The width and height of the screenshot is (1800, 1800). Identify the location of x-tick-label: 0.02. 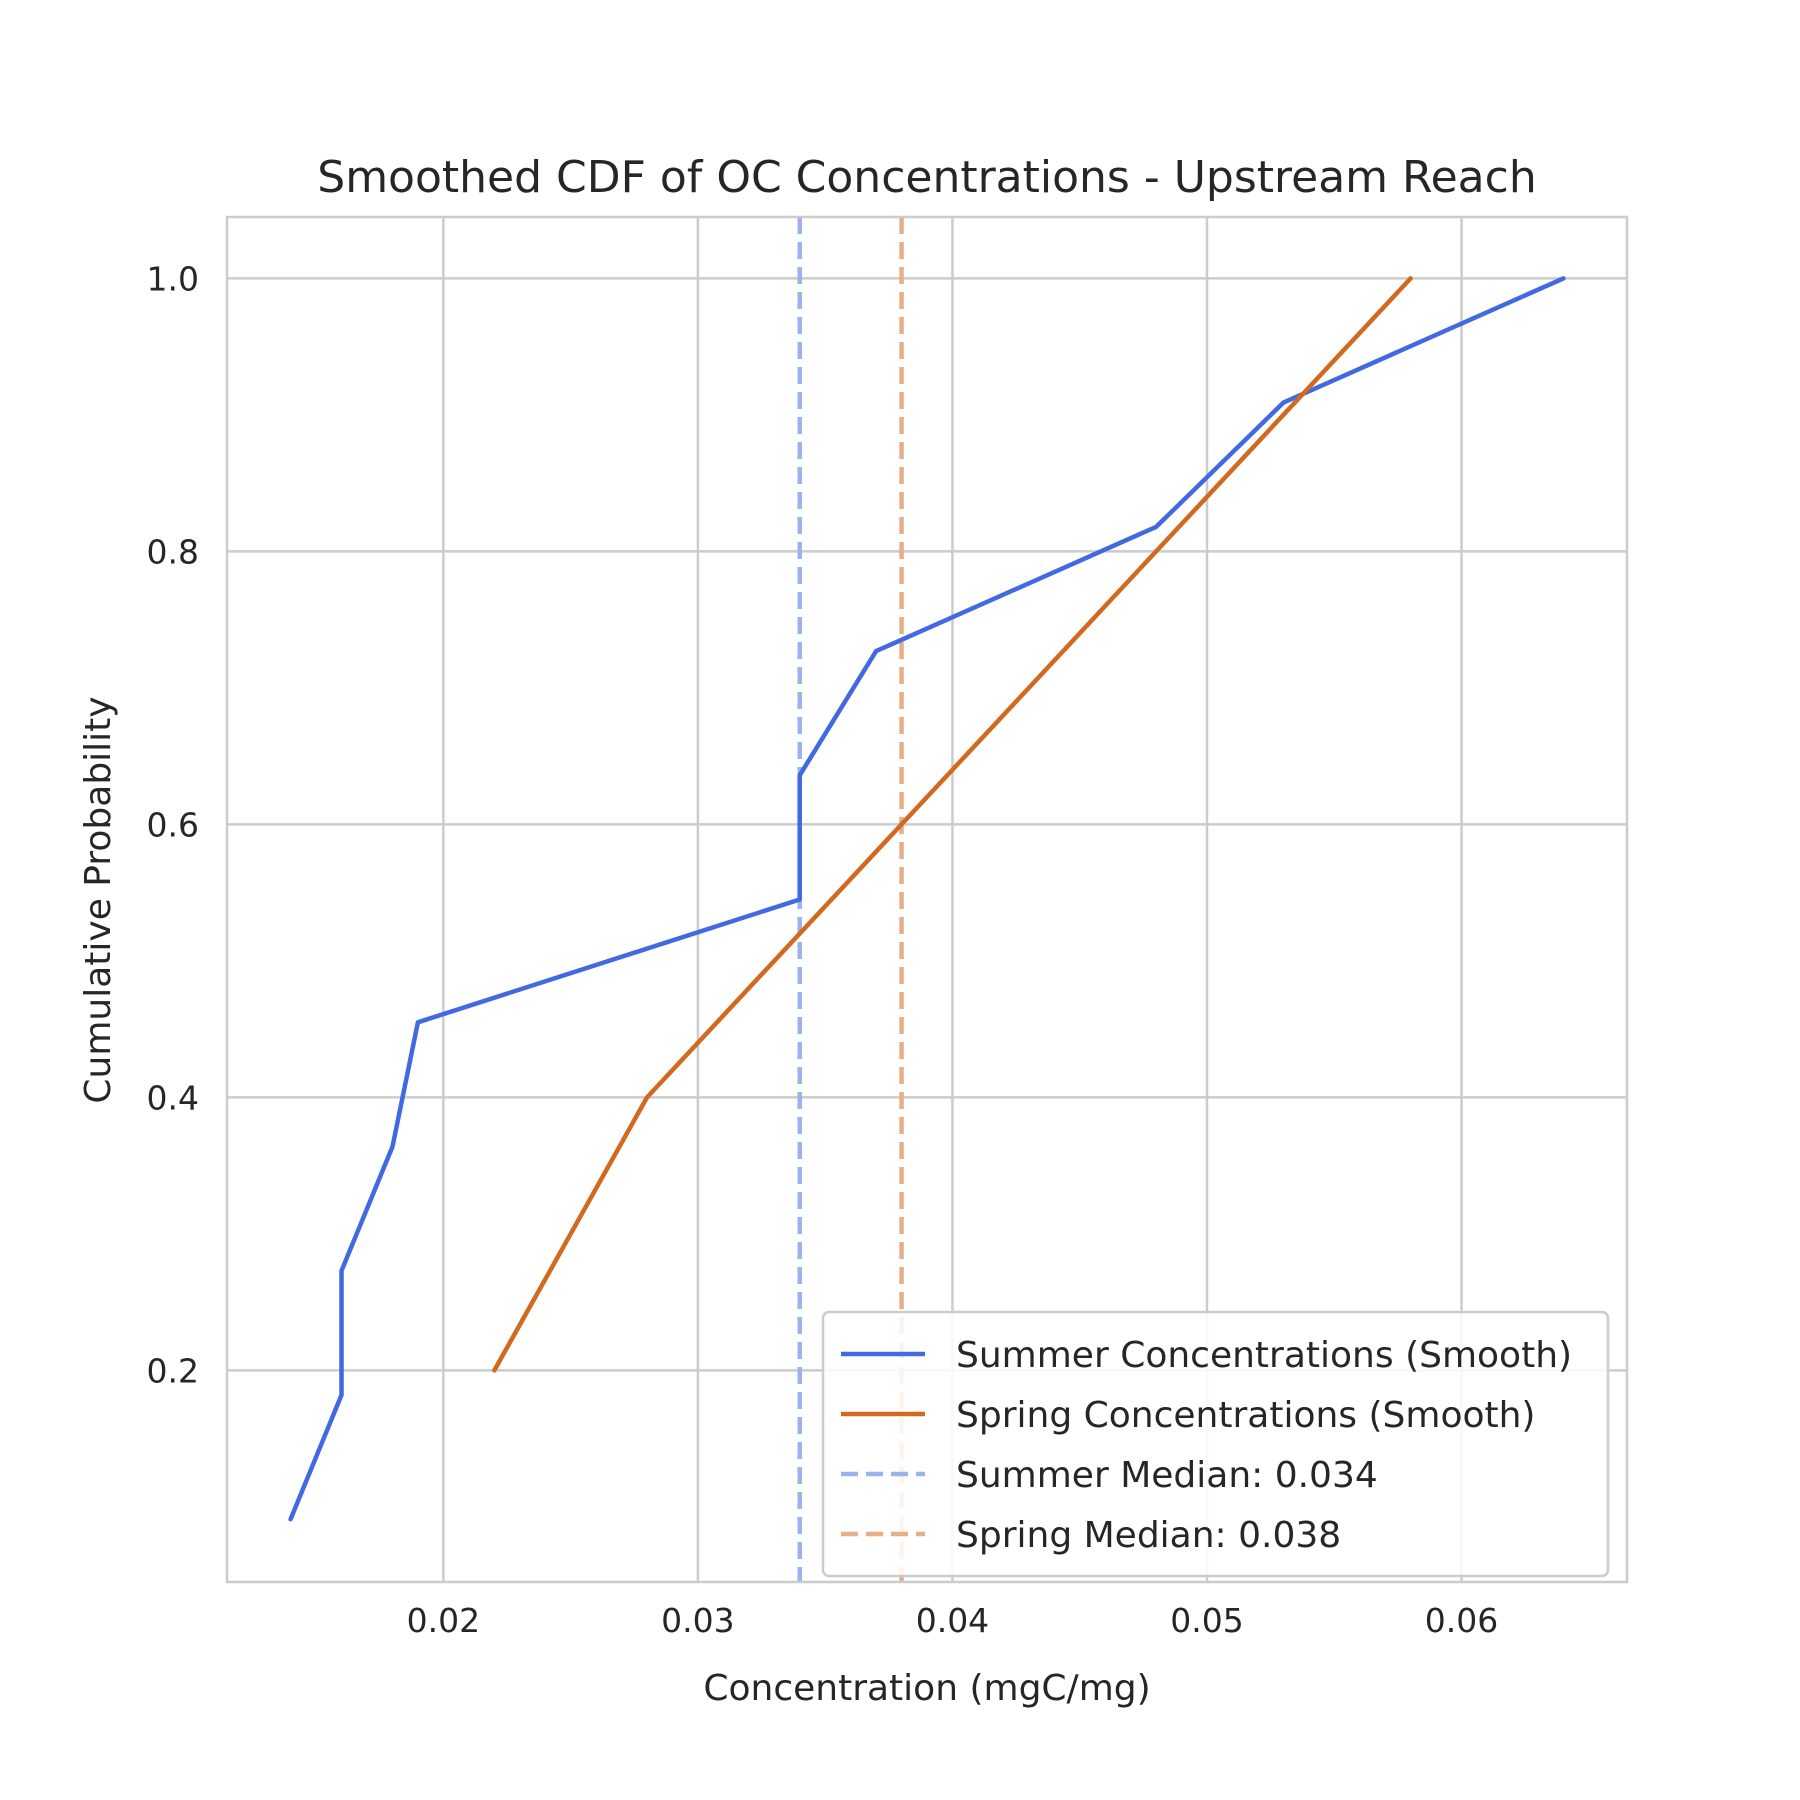
(443, 1620).